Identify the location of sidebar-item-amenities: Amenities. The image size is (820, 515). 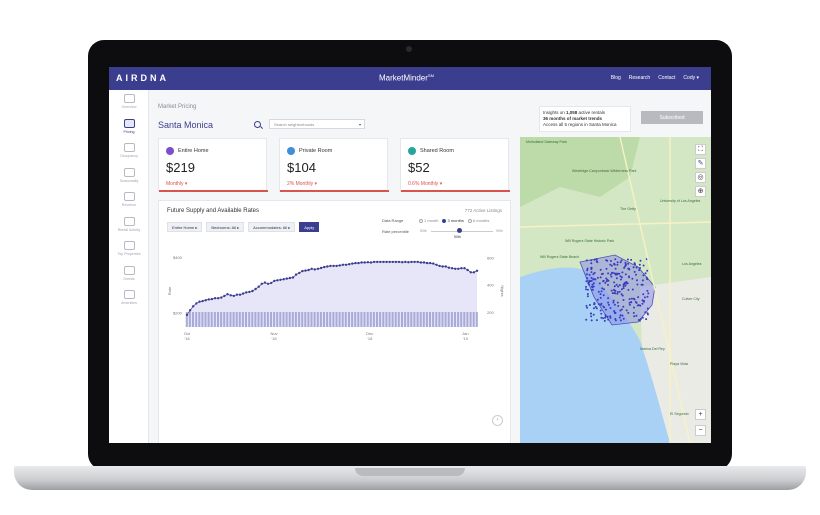
(129, 301).